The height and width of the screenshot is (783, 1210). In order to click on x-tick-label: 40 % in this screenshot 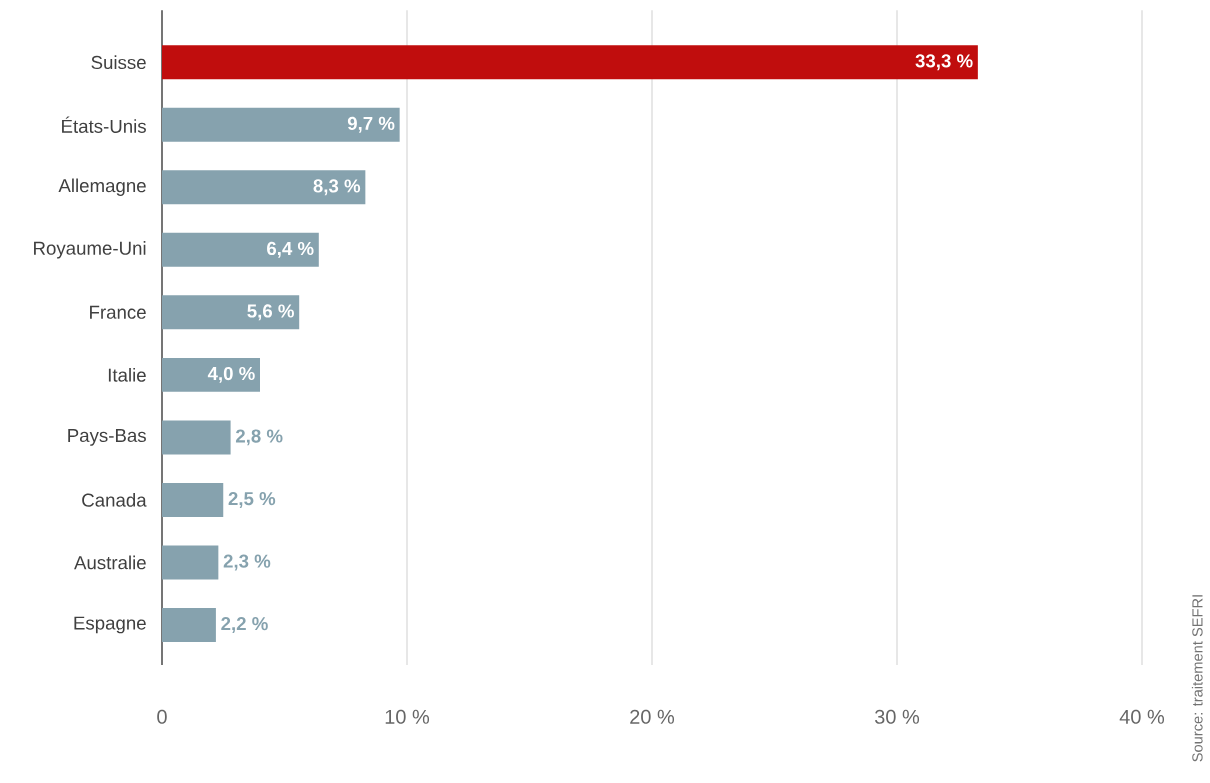, I will do `click(1142, 716)`.